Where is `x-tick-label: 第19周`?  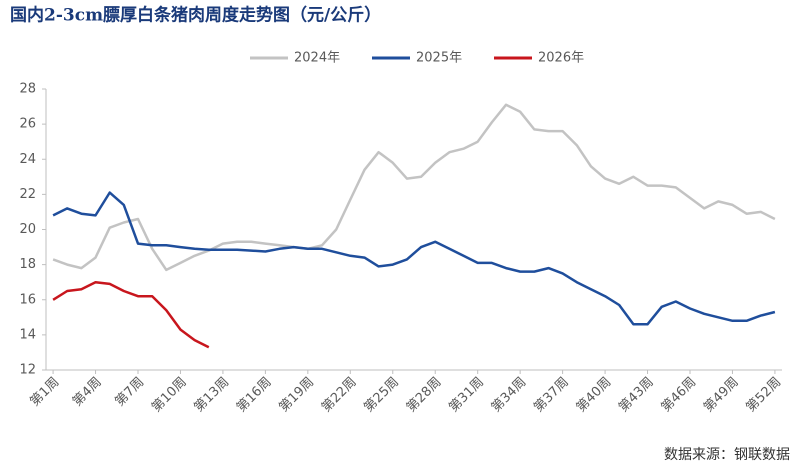 x-tick-label: 第19周 is located at coordinates (296, 395).